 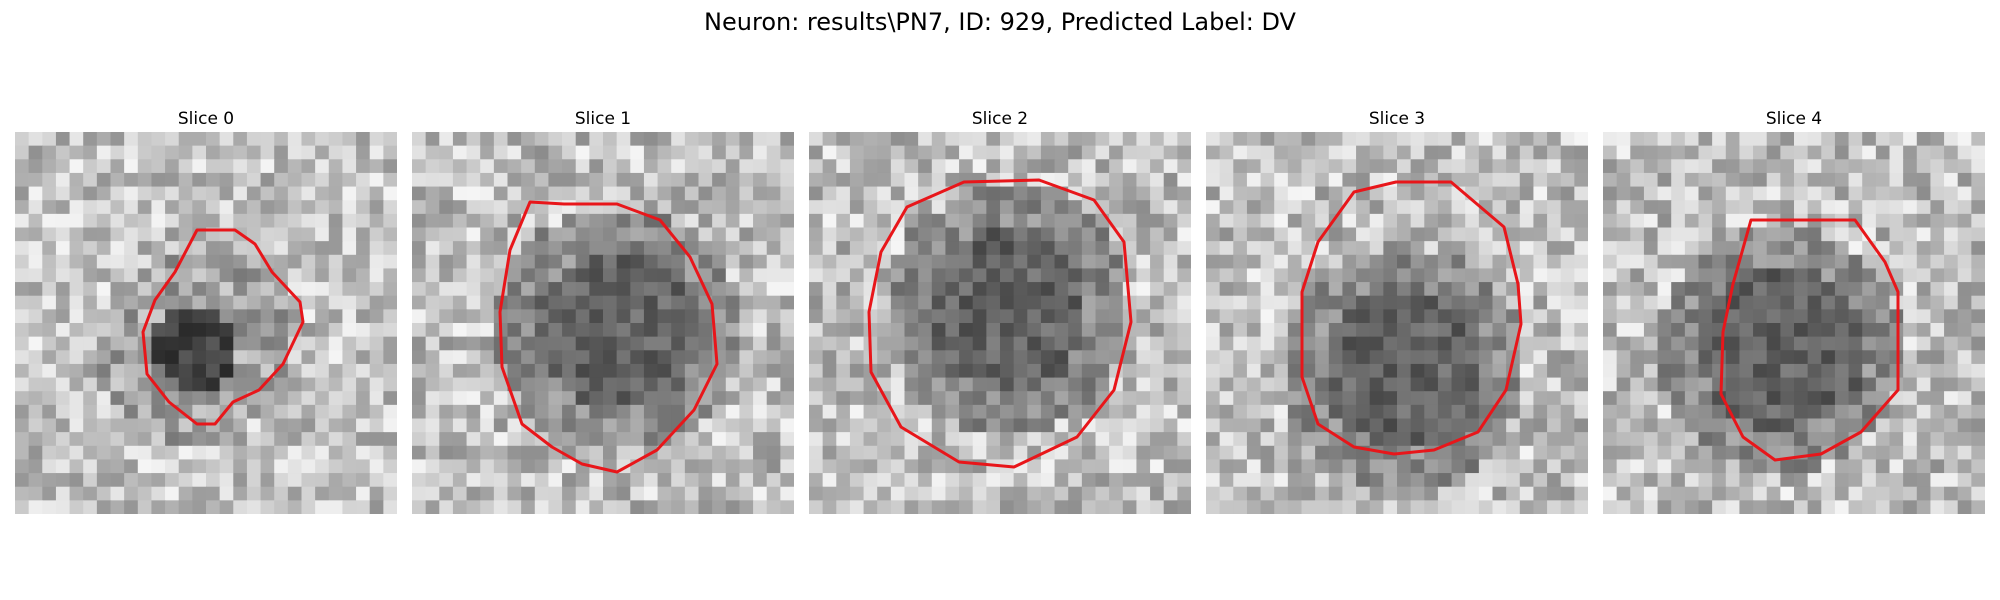 I want to click on slice-title-0: Slice 0, so click(x=206, y=119).